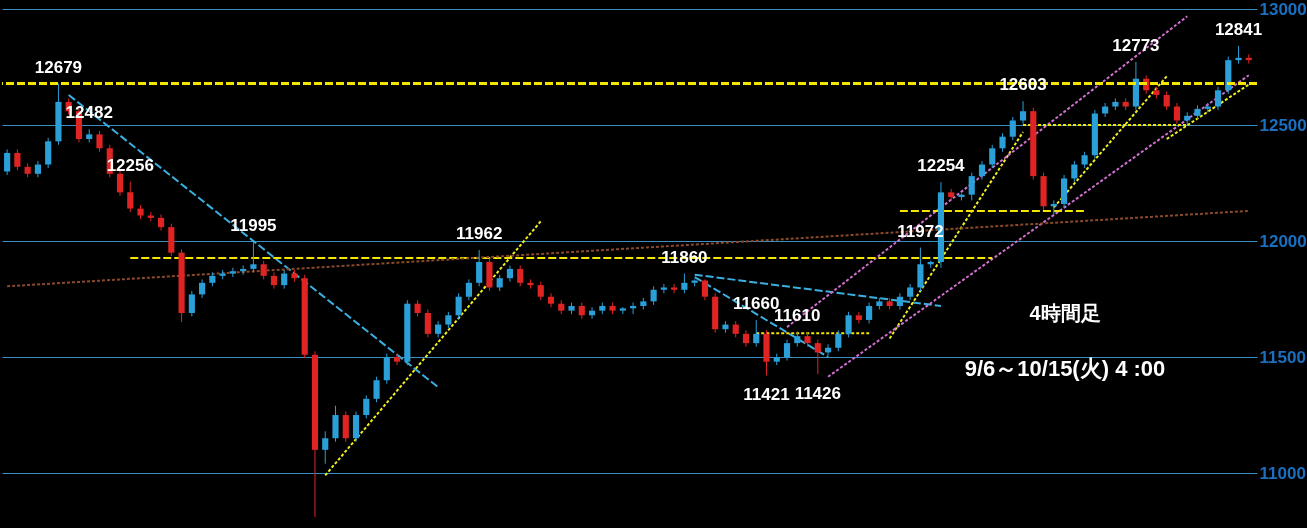 This screenshot has width=1307, height=528. What do you see at coordinates (1065, 313) in the screenshot?
I see `annotation: 4時間足` at bounding box center [1065, 313].